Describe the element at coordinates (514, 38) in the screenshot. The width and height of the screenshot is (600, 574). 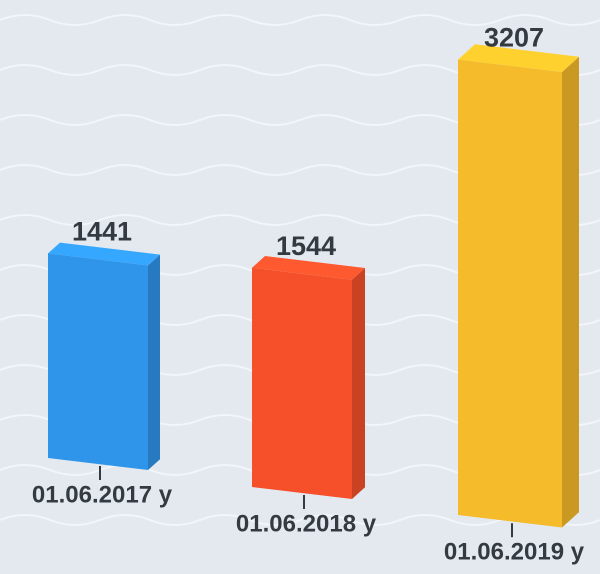
I see `value-label: 3207` at that location.